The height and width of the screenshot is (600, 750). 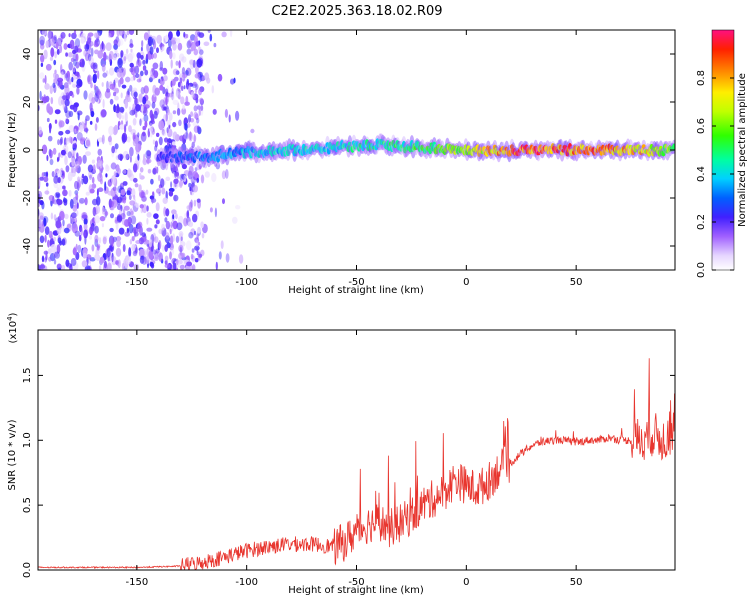 What do you see at coordinates (701, 222) in the screenshot?
I see `colorbar-tick-label: 0.2` at bounding box center [701, 222].